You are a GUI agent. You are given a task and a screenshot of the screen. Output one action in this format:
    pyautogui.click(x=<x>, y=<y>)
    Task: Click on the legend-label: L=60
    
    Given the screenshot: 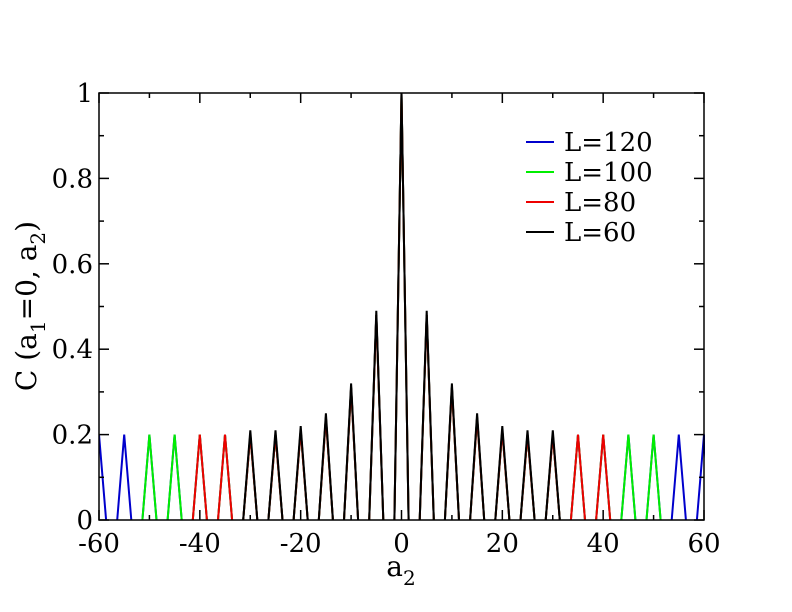 What is the action you would take?
    pyautogui.click(x=600, y=233)
    